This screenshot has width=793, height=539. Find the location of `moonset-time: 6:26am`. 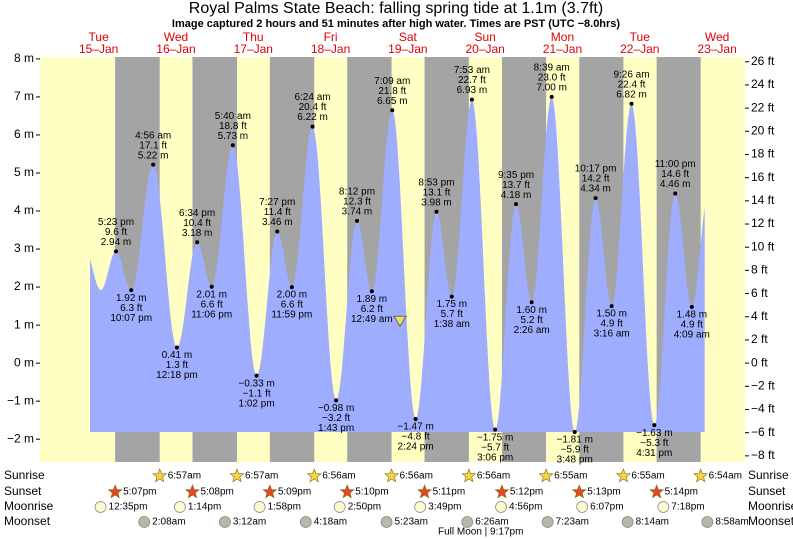

moonset-time: 6:26am is located at coordinates (491, 522).